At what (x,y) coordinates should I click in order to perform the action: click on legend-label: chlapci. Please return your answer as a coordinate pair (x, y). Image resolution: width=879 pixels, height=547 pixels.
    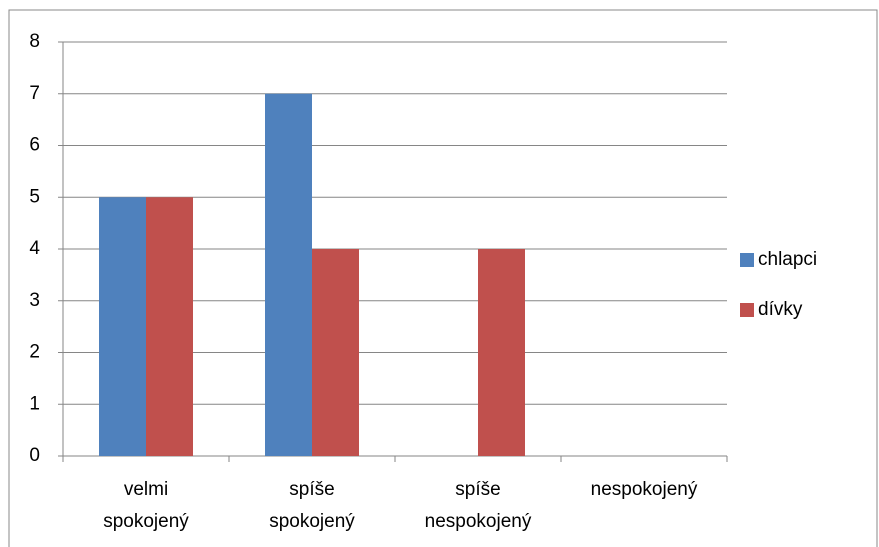
    Looking at the image, I should click on (787, 259).